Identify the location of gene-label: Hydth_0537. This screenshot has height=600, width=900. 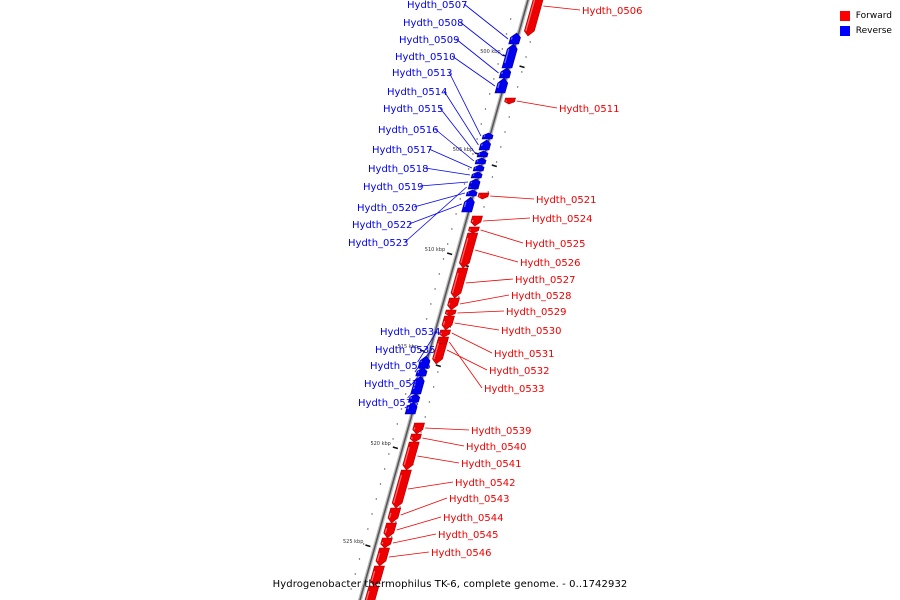
(394, 384).